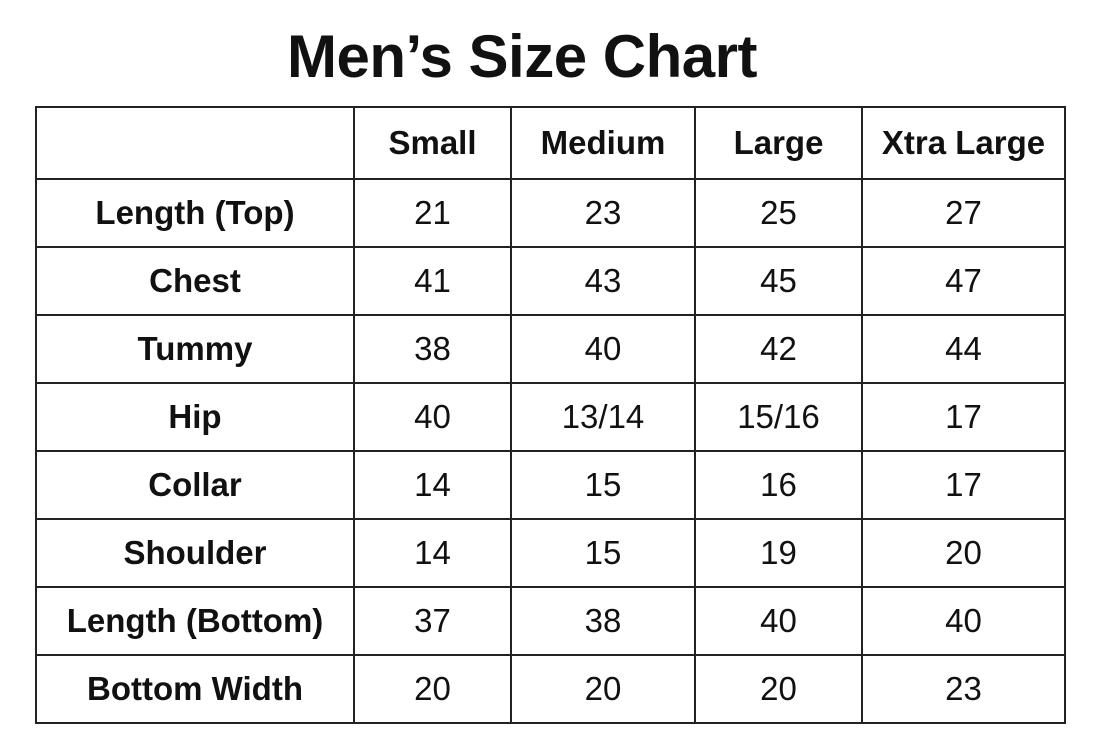 The height and width of the screenshot is (733, 1100). What do you see at coordinates (195, 553) in the screenshot?
I see `row-label: Shoulder` at bounding box center [195, 553].